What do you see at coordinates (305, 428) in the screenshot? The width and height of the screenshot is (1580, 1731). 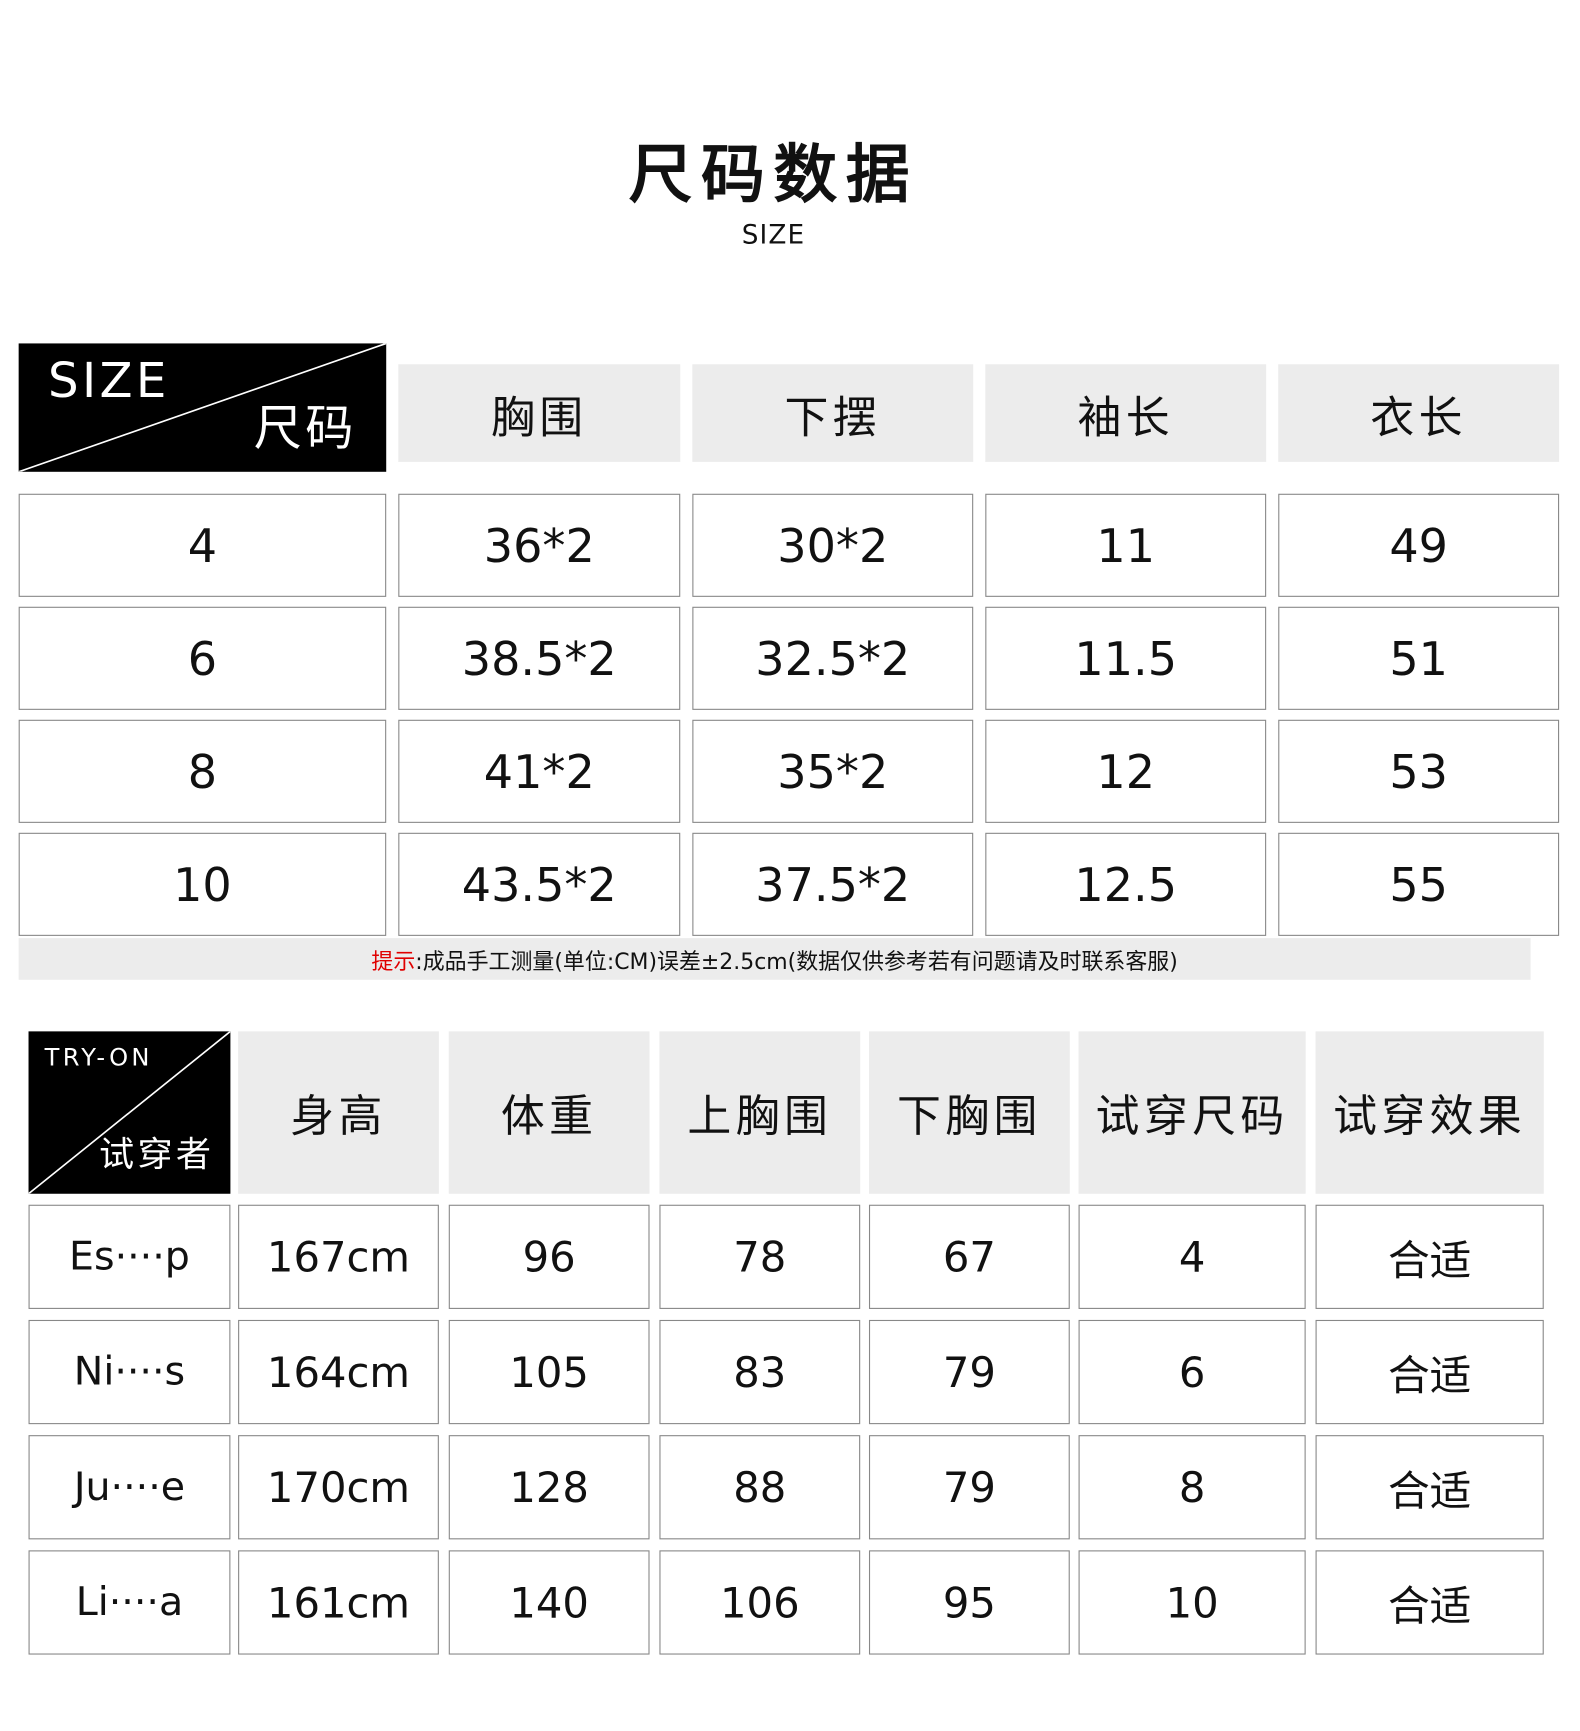 I see `corner-label-bottom: 尺码` at bounding box center [305, 428].